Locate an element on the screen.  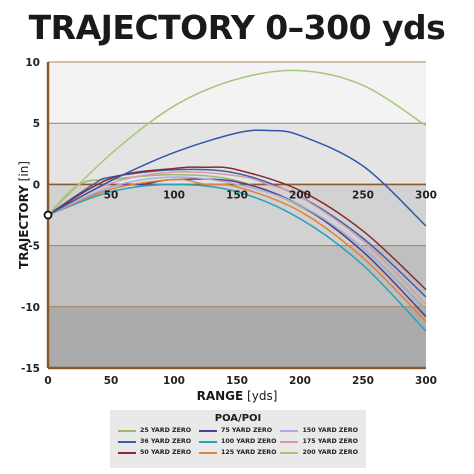
y-tick-label: 0 is located at coordinates (36, 185).